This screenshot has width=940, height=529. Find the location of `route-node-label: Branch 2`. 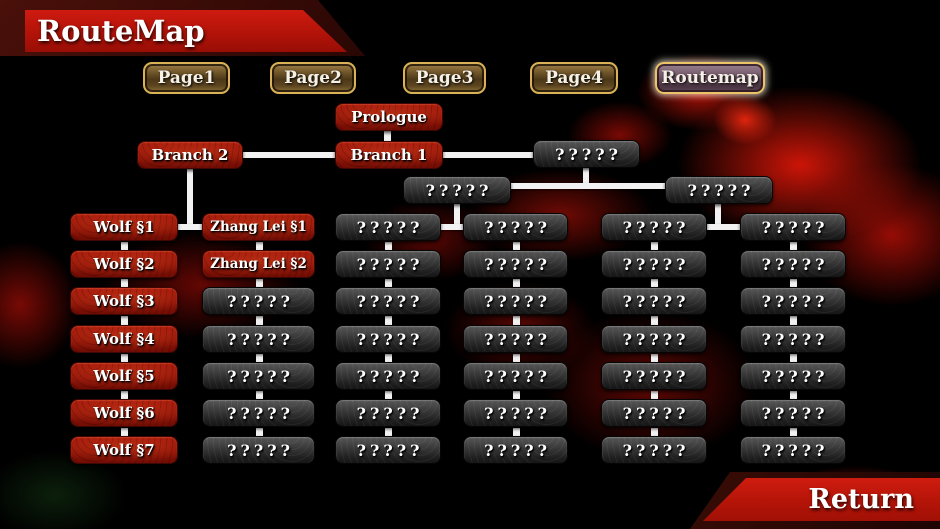

route-node-label: Branch 2 is located at coordinates (190, 155).